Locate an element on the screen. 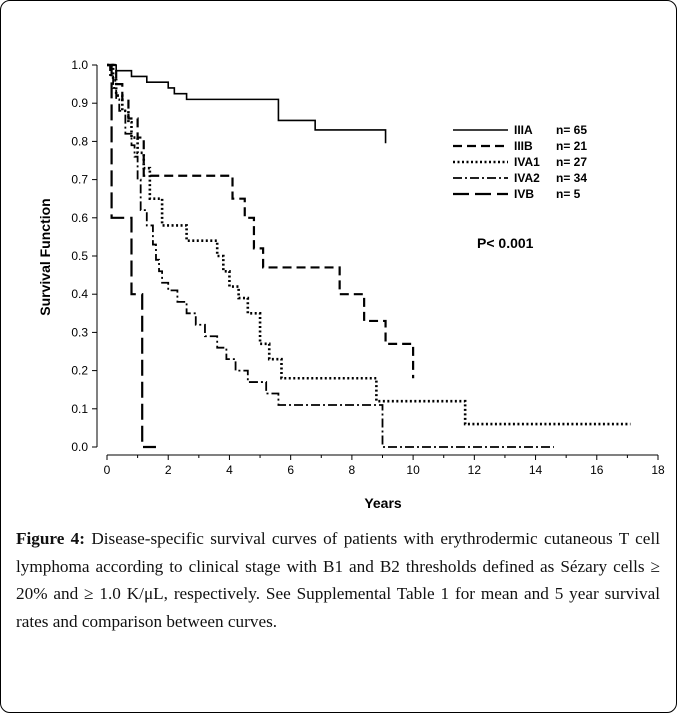 The image size is (677, 713). x-tick-label: 2 is located at coordinates (168, 470).